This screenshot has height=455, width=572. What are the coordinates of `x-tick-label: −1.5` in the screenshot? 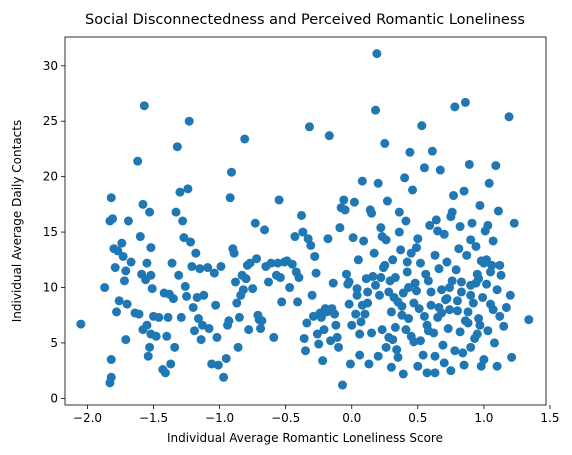 It's located at (153, 418).